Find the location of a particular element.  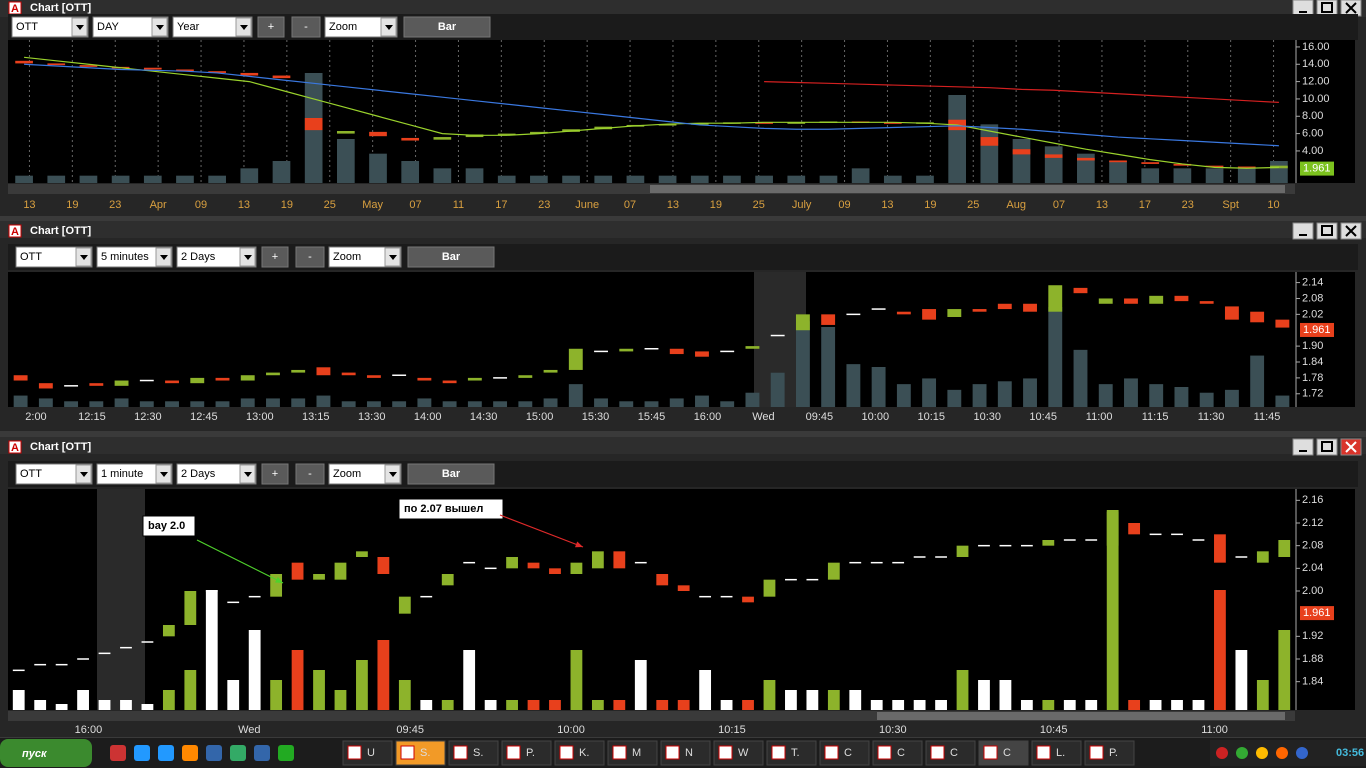

start-button is located at coordinates (46, 753).